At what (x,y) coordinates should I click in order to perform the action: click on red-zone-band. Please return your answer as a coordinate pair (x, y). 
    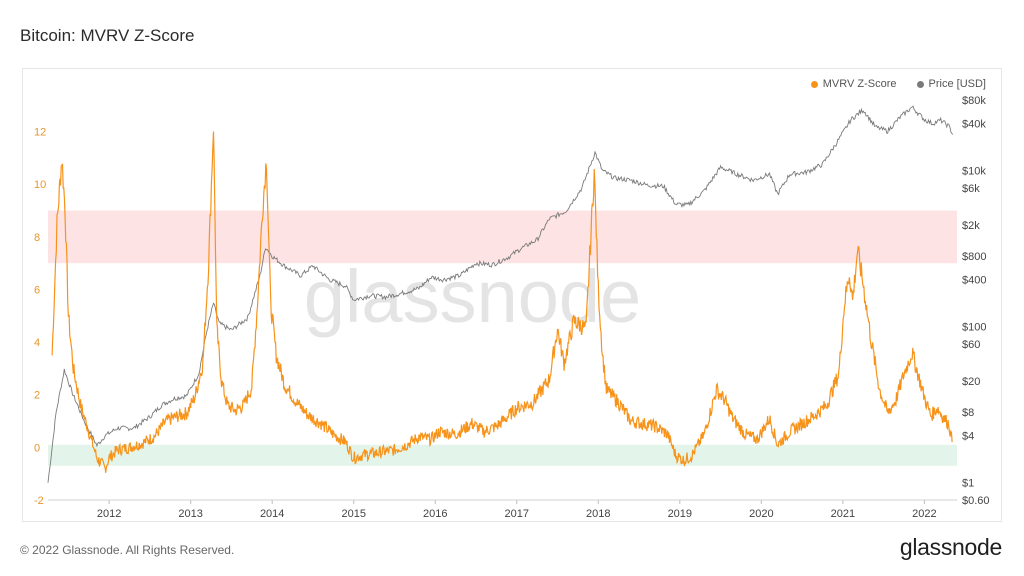
    Looking at the image, I should click on (502, 237).